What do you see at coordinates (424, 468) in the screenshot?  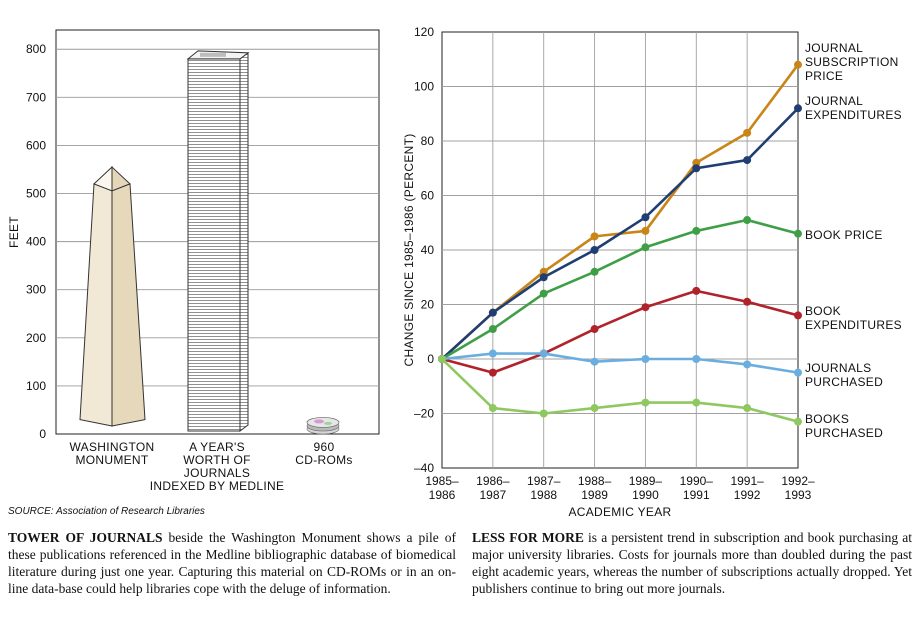 I see `right-y-tick-label: –40` at bounding box center [424, 468].